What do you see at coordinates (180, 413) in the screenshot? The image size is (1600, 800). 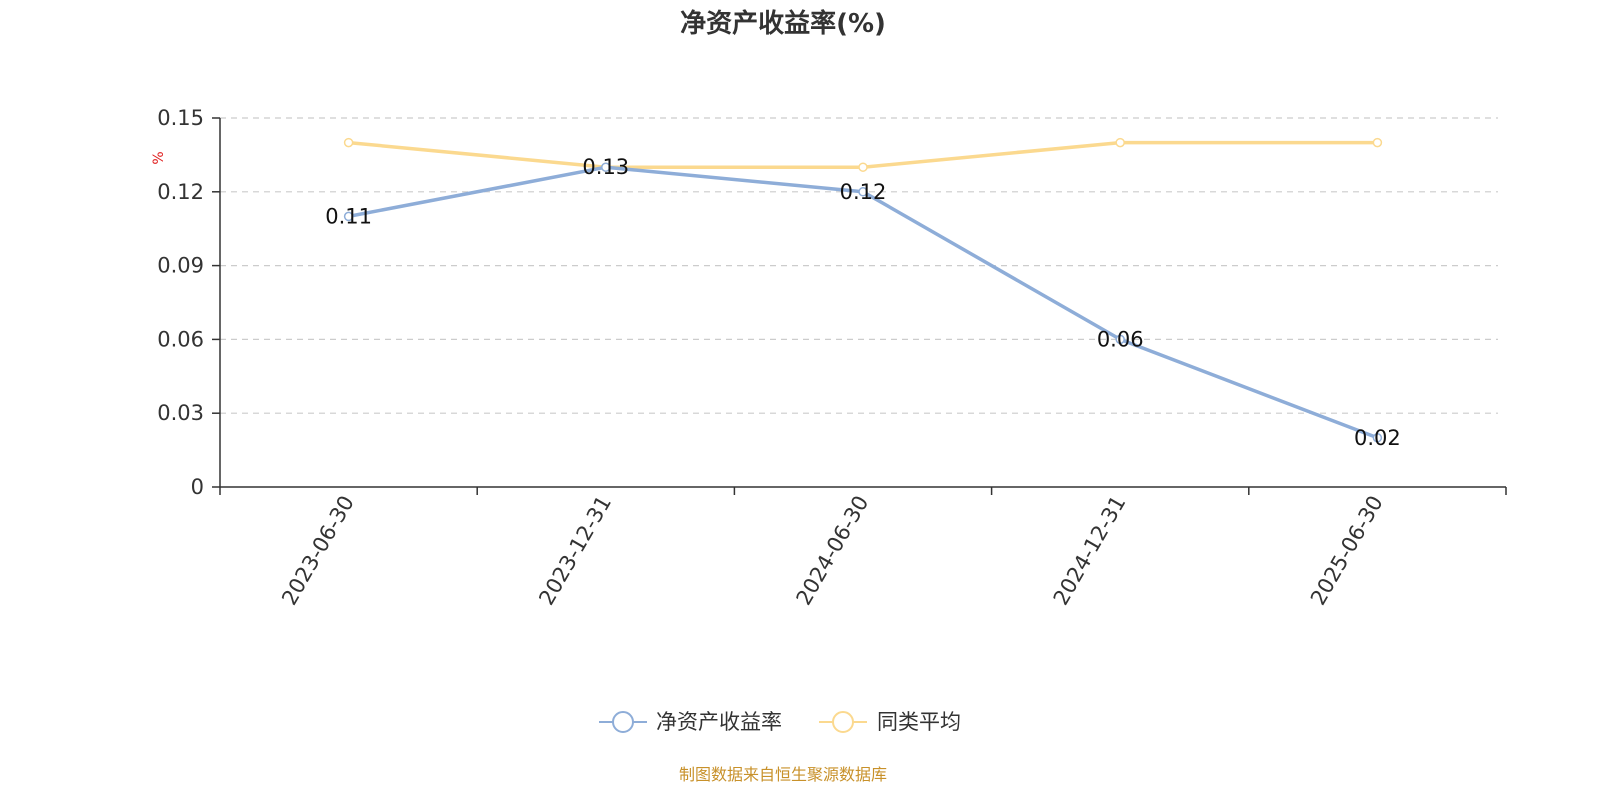 I see `y-tick-label: 0.03` at bounding box center [180, 413].